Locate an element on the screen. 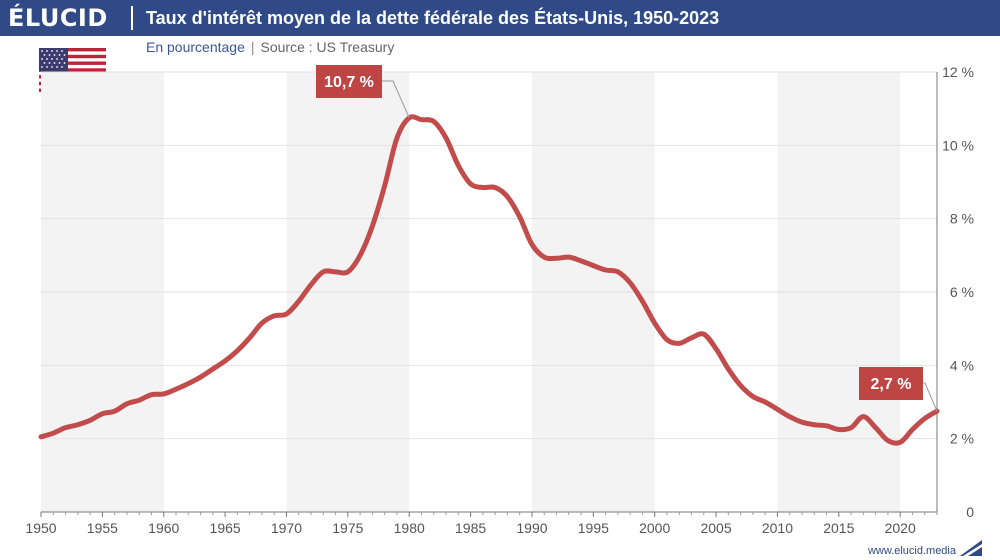 The image size is (1000, 560). subtitle-source: Source : US Treasury is located at coordinates (327, 47).